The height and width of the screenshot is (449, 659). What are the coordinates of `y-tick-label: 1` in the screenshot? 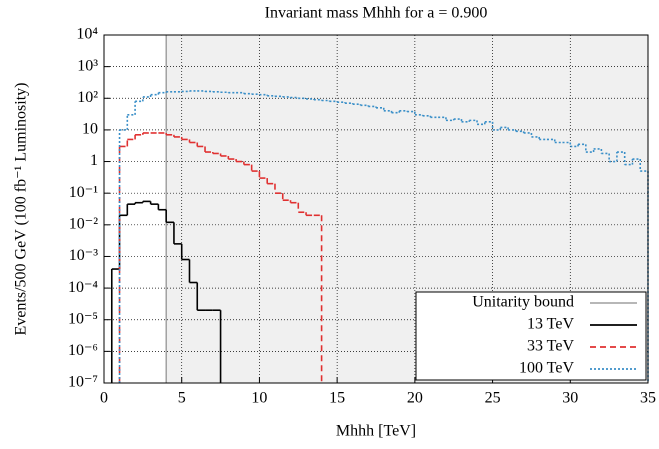 It's located at (94, 160).